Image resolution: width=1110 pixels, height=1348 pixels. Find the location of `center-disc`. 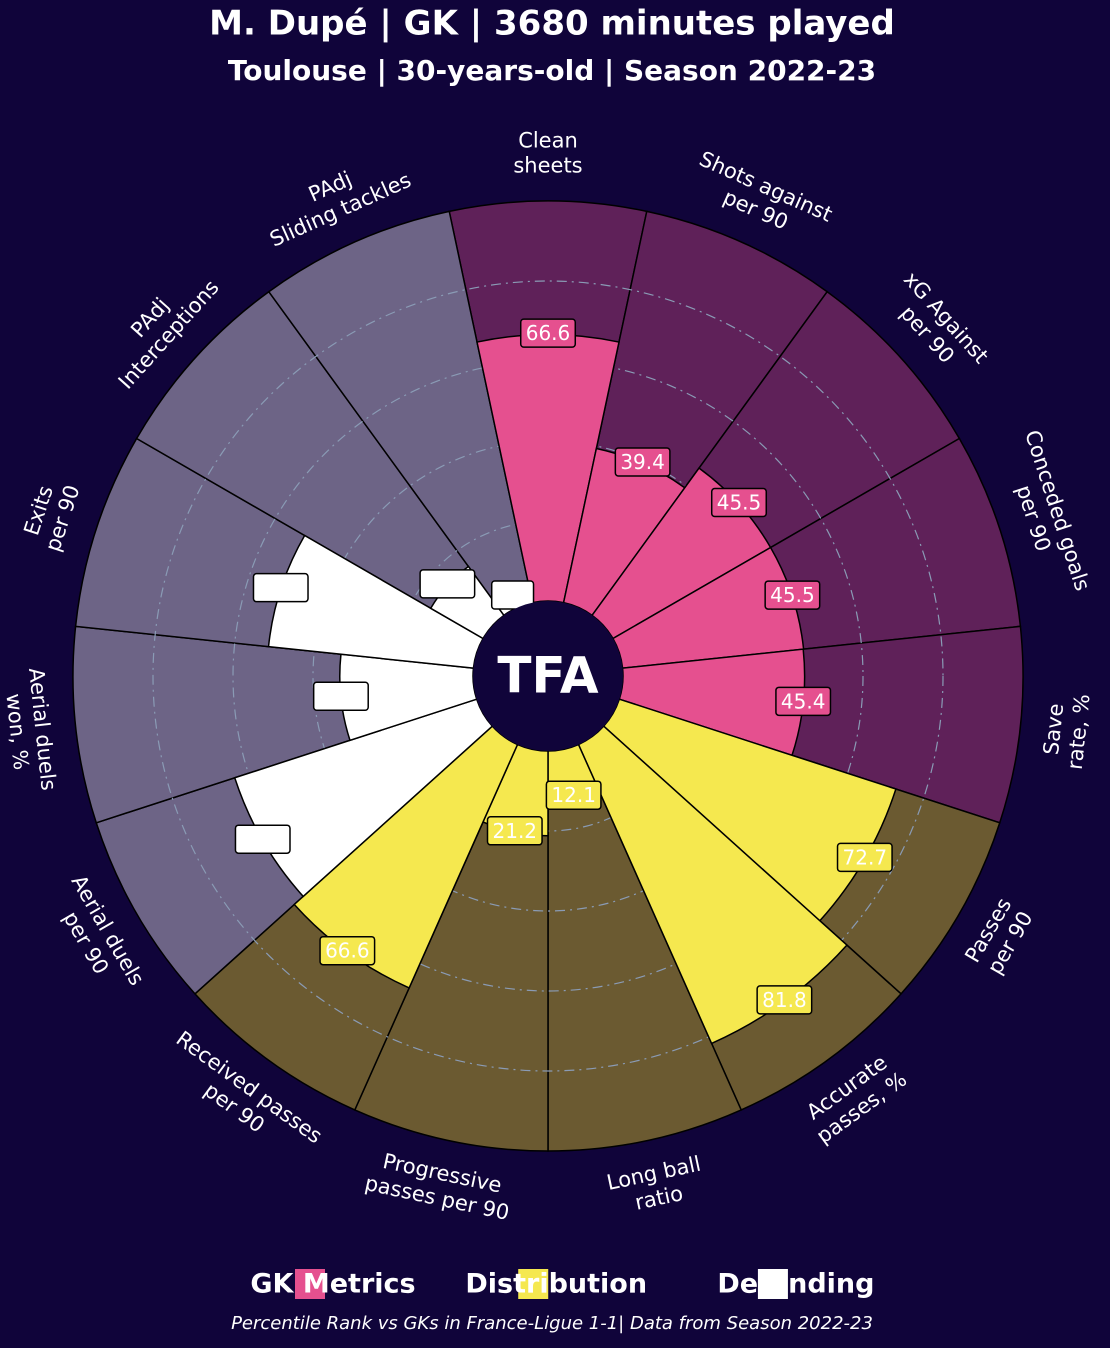

center-disc is located at coordinates (548, 676).